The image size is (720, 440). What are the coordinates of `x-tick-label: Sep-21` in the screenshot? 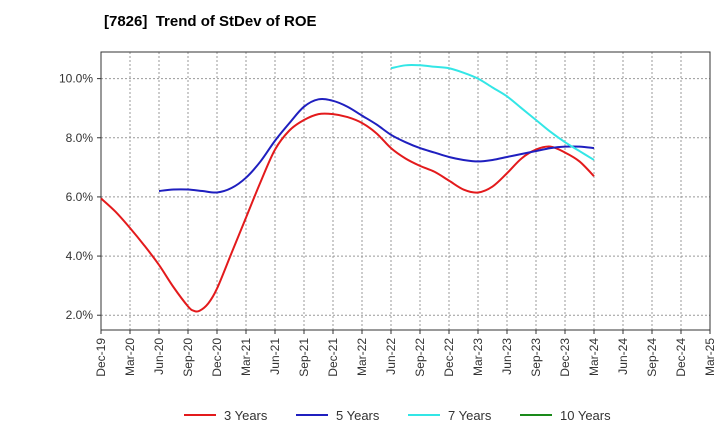 It's located at (304, 357).